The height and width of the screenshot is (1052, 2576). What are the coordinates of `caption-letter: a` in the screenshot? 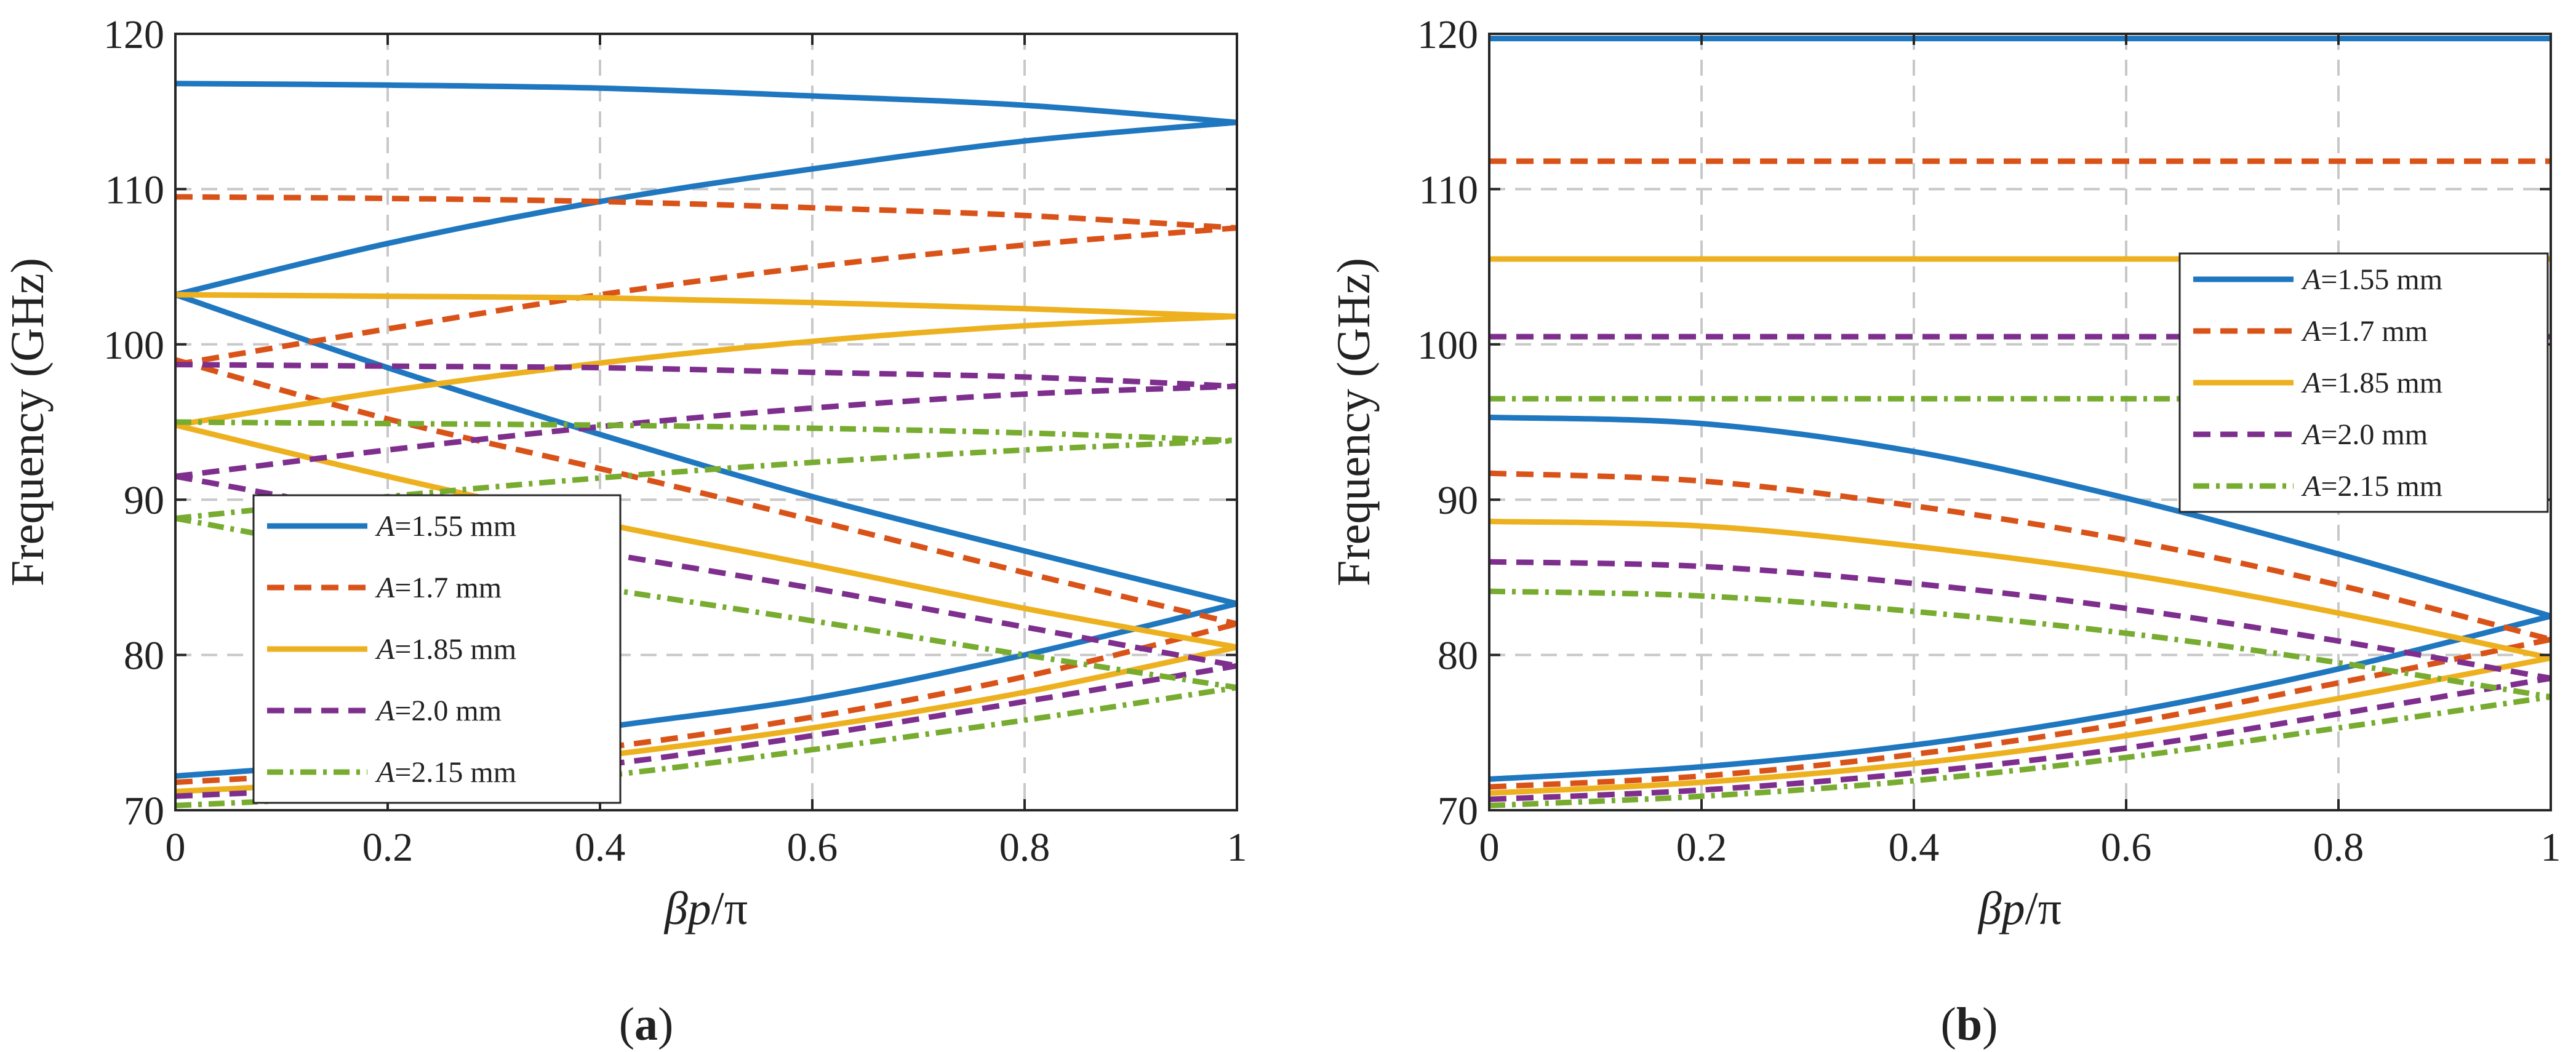 It's located at (646, 1024).